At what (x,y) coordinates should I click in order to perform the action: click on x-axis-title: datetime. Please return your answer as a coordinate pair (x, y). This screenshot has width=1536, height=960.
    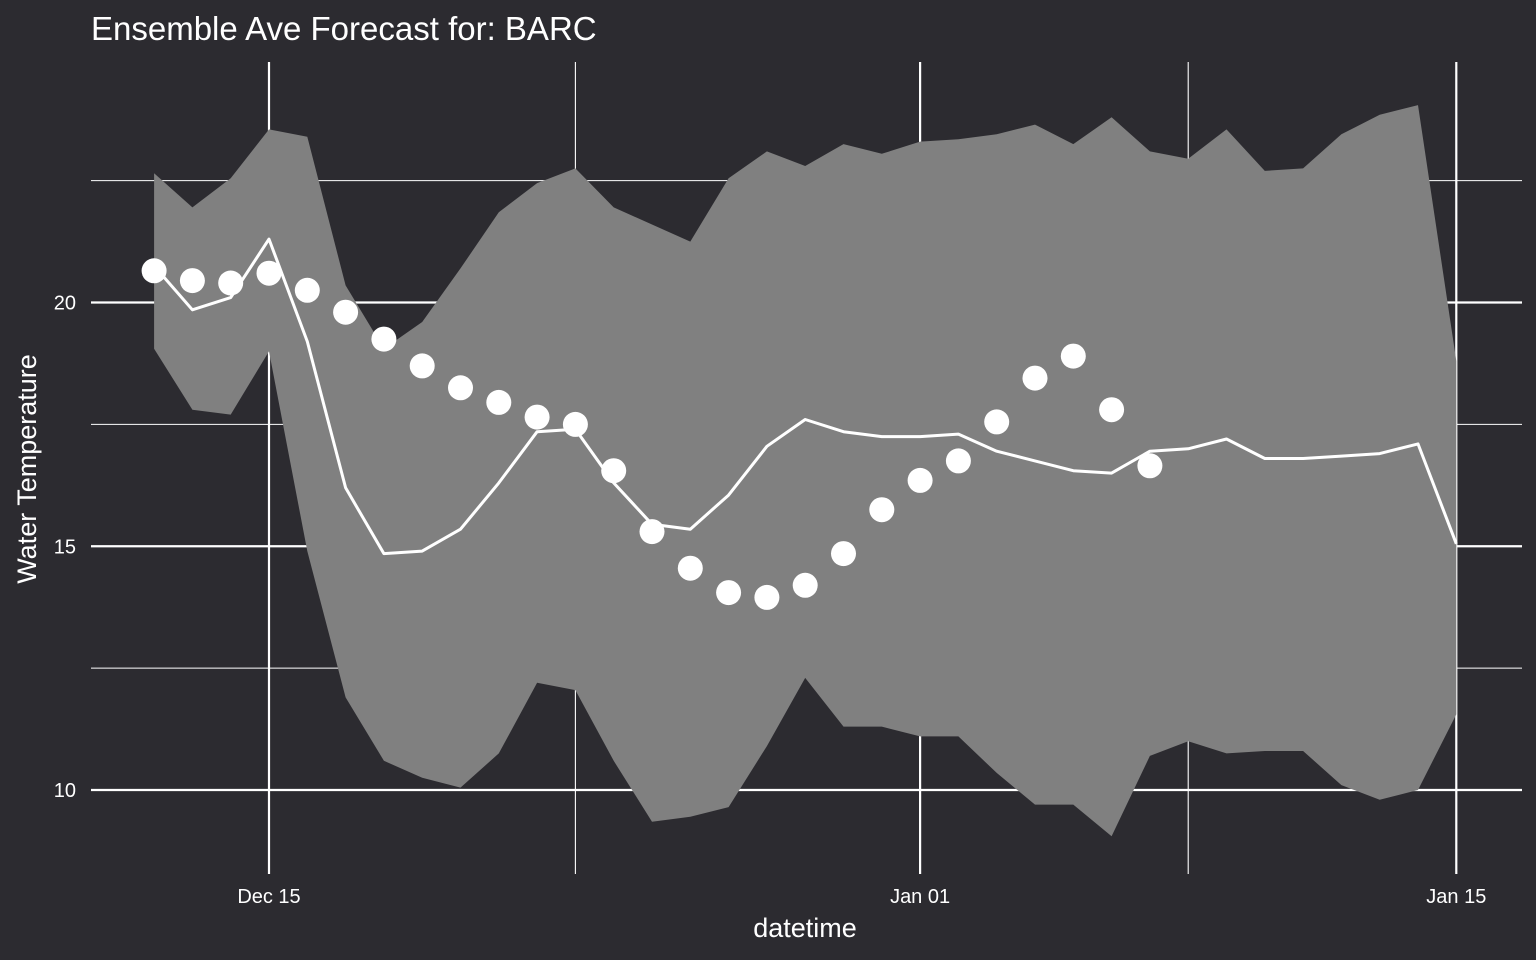
    Looking at the image, I should click on (805, 928).